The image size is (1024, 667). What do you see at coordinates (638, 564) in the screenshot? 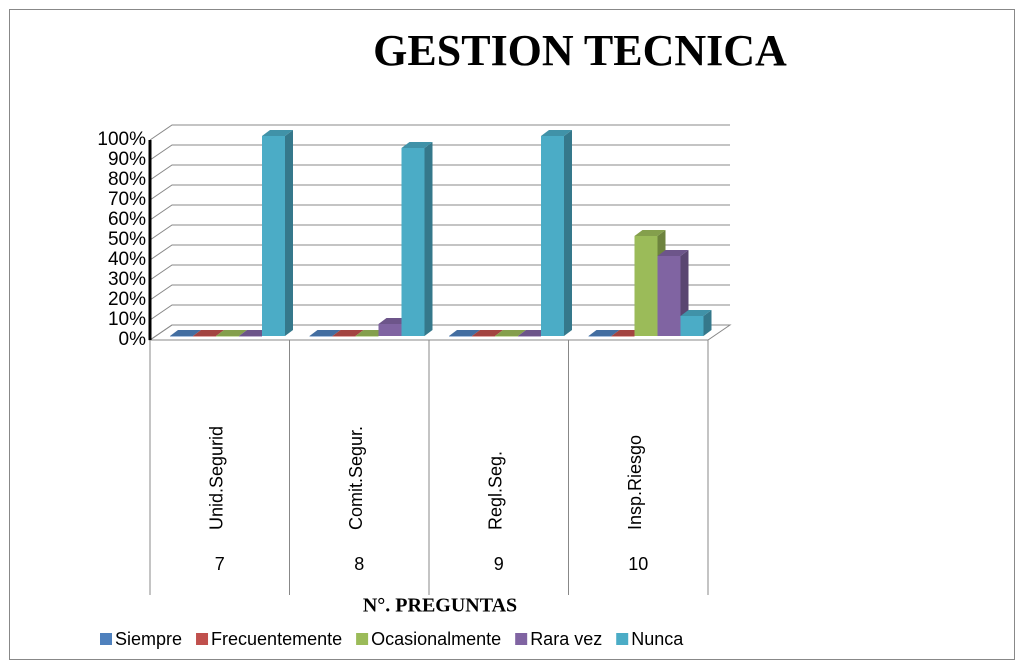
I see `category-number: 10` at bounding box center [638, 564].